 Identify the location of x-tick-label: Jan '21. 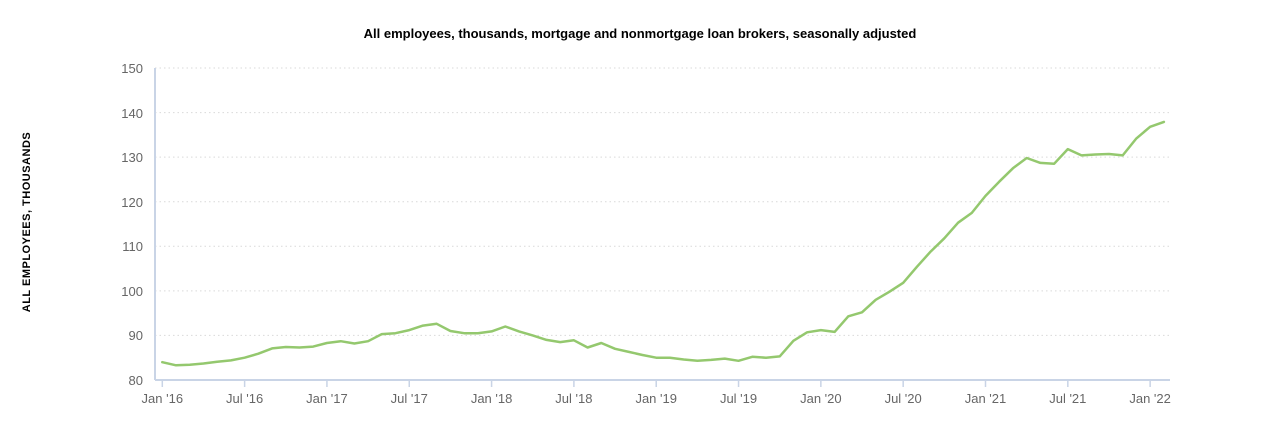
(985, 398).